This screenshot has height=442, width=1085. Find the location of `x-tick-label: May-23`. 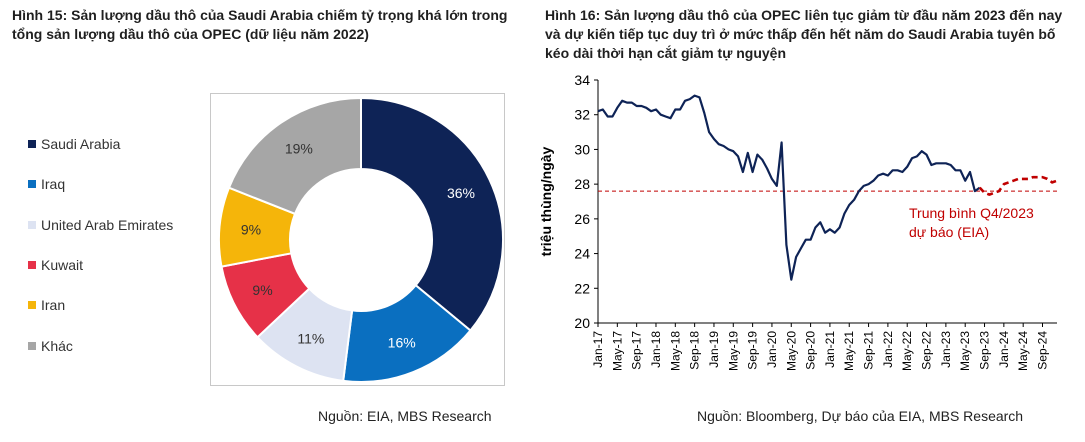

x-tick-label: May-23 is located at coordinates (965, 351).